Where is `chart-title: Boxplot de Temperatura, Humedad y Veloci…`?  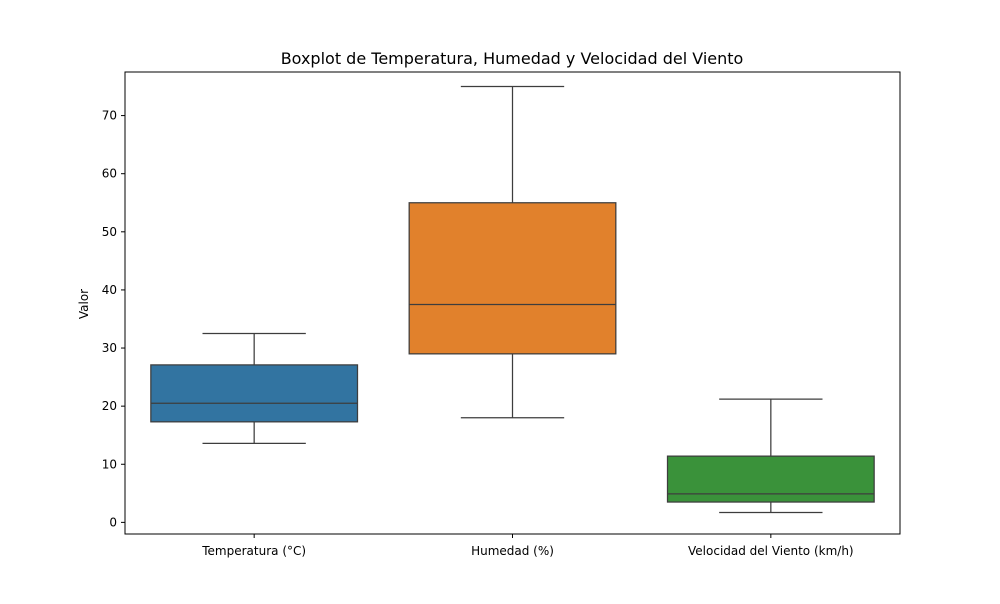 chart-title: Boxplot de Temperatura, Humedad y Veloci… is located at coordinates (512, 58).